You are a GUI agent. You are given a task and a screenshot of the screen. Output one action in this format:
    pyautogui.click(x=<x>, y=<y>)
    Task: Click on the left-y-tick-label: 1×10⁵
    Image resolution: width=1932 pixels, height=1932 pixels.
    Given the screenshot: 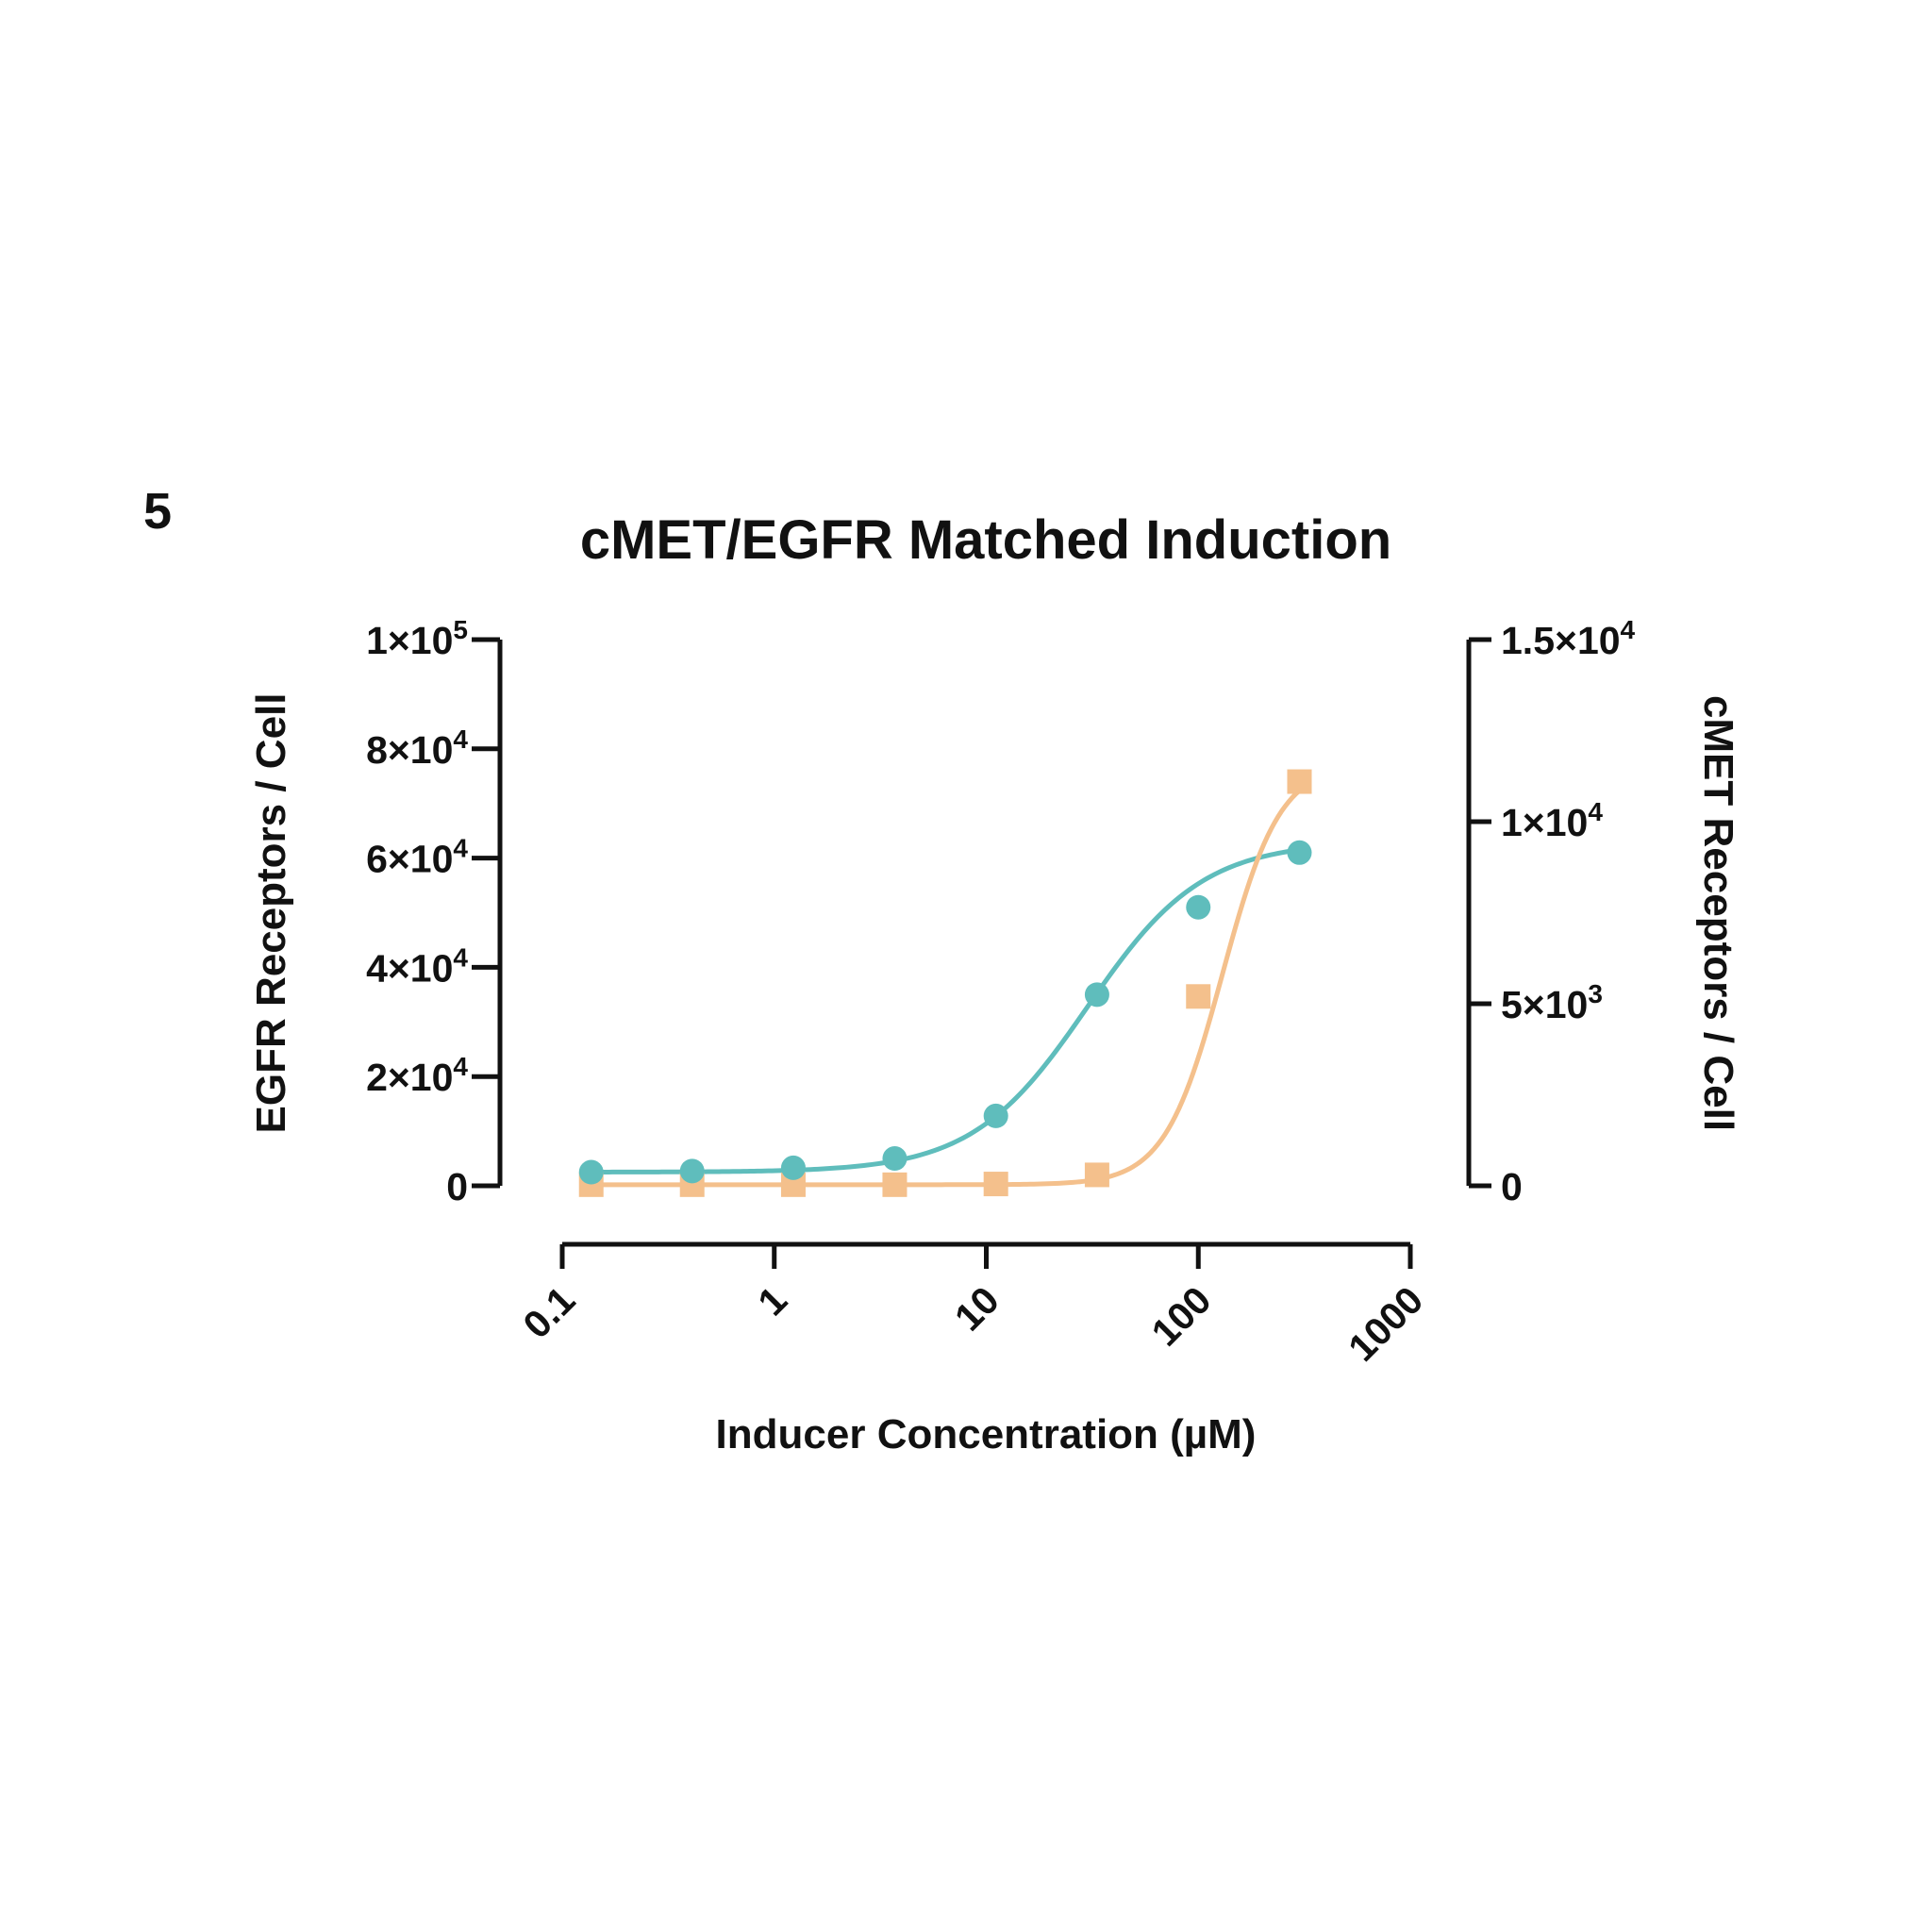 What is the action you would take?
    pyautogui.click(x=417, y=638)
    